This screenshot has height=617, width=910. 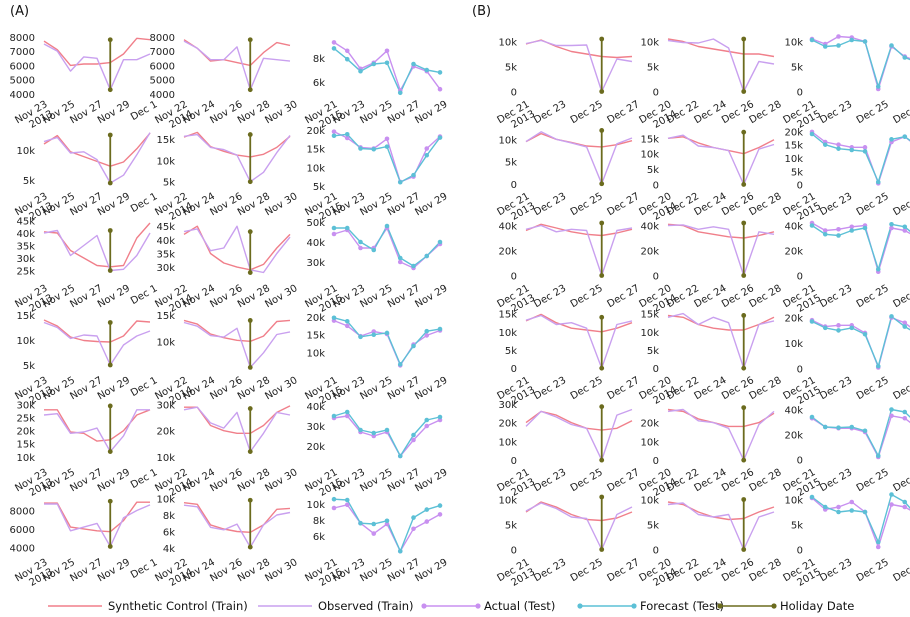 I want to click on y-tick-label: 35k, so click(x=25, y=247).